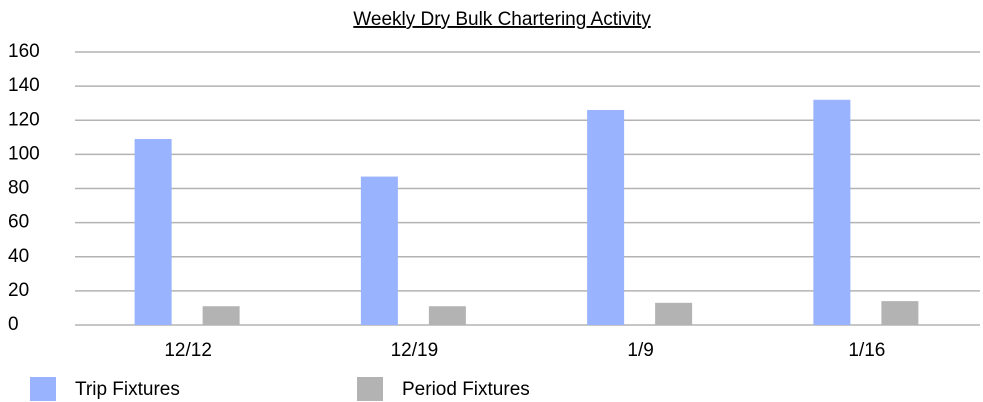 Image resolution: width=983 pixels, height=402 pixels. I want to click on y-tick-label: 0, so click(13, 324).